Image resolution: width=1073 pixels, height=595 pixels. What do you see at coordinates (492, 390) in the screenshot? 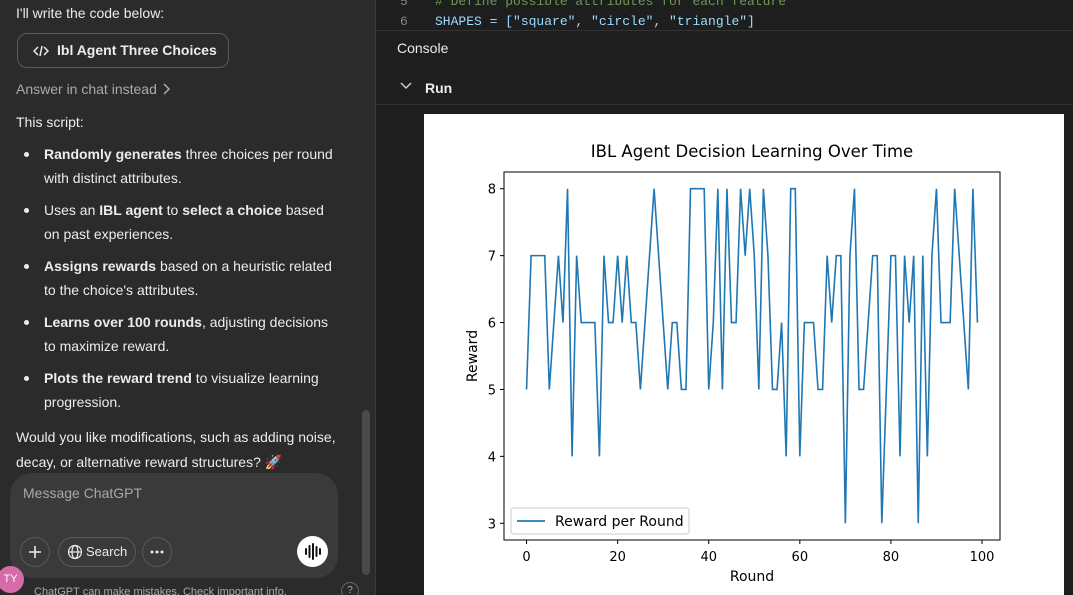
I see `y-tick-label: 5` at bounding box center [492, 390].